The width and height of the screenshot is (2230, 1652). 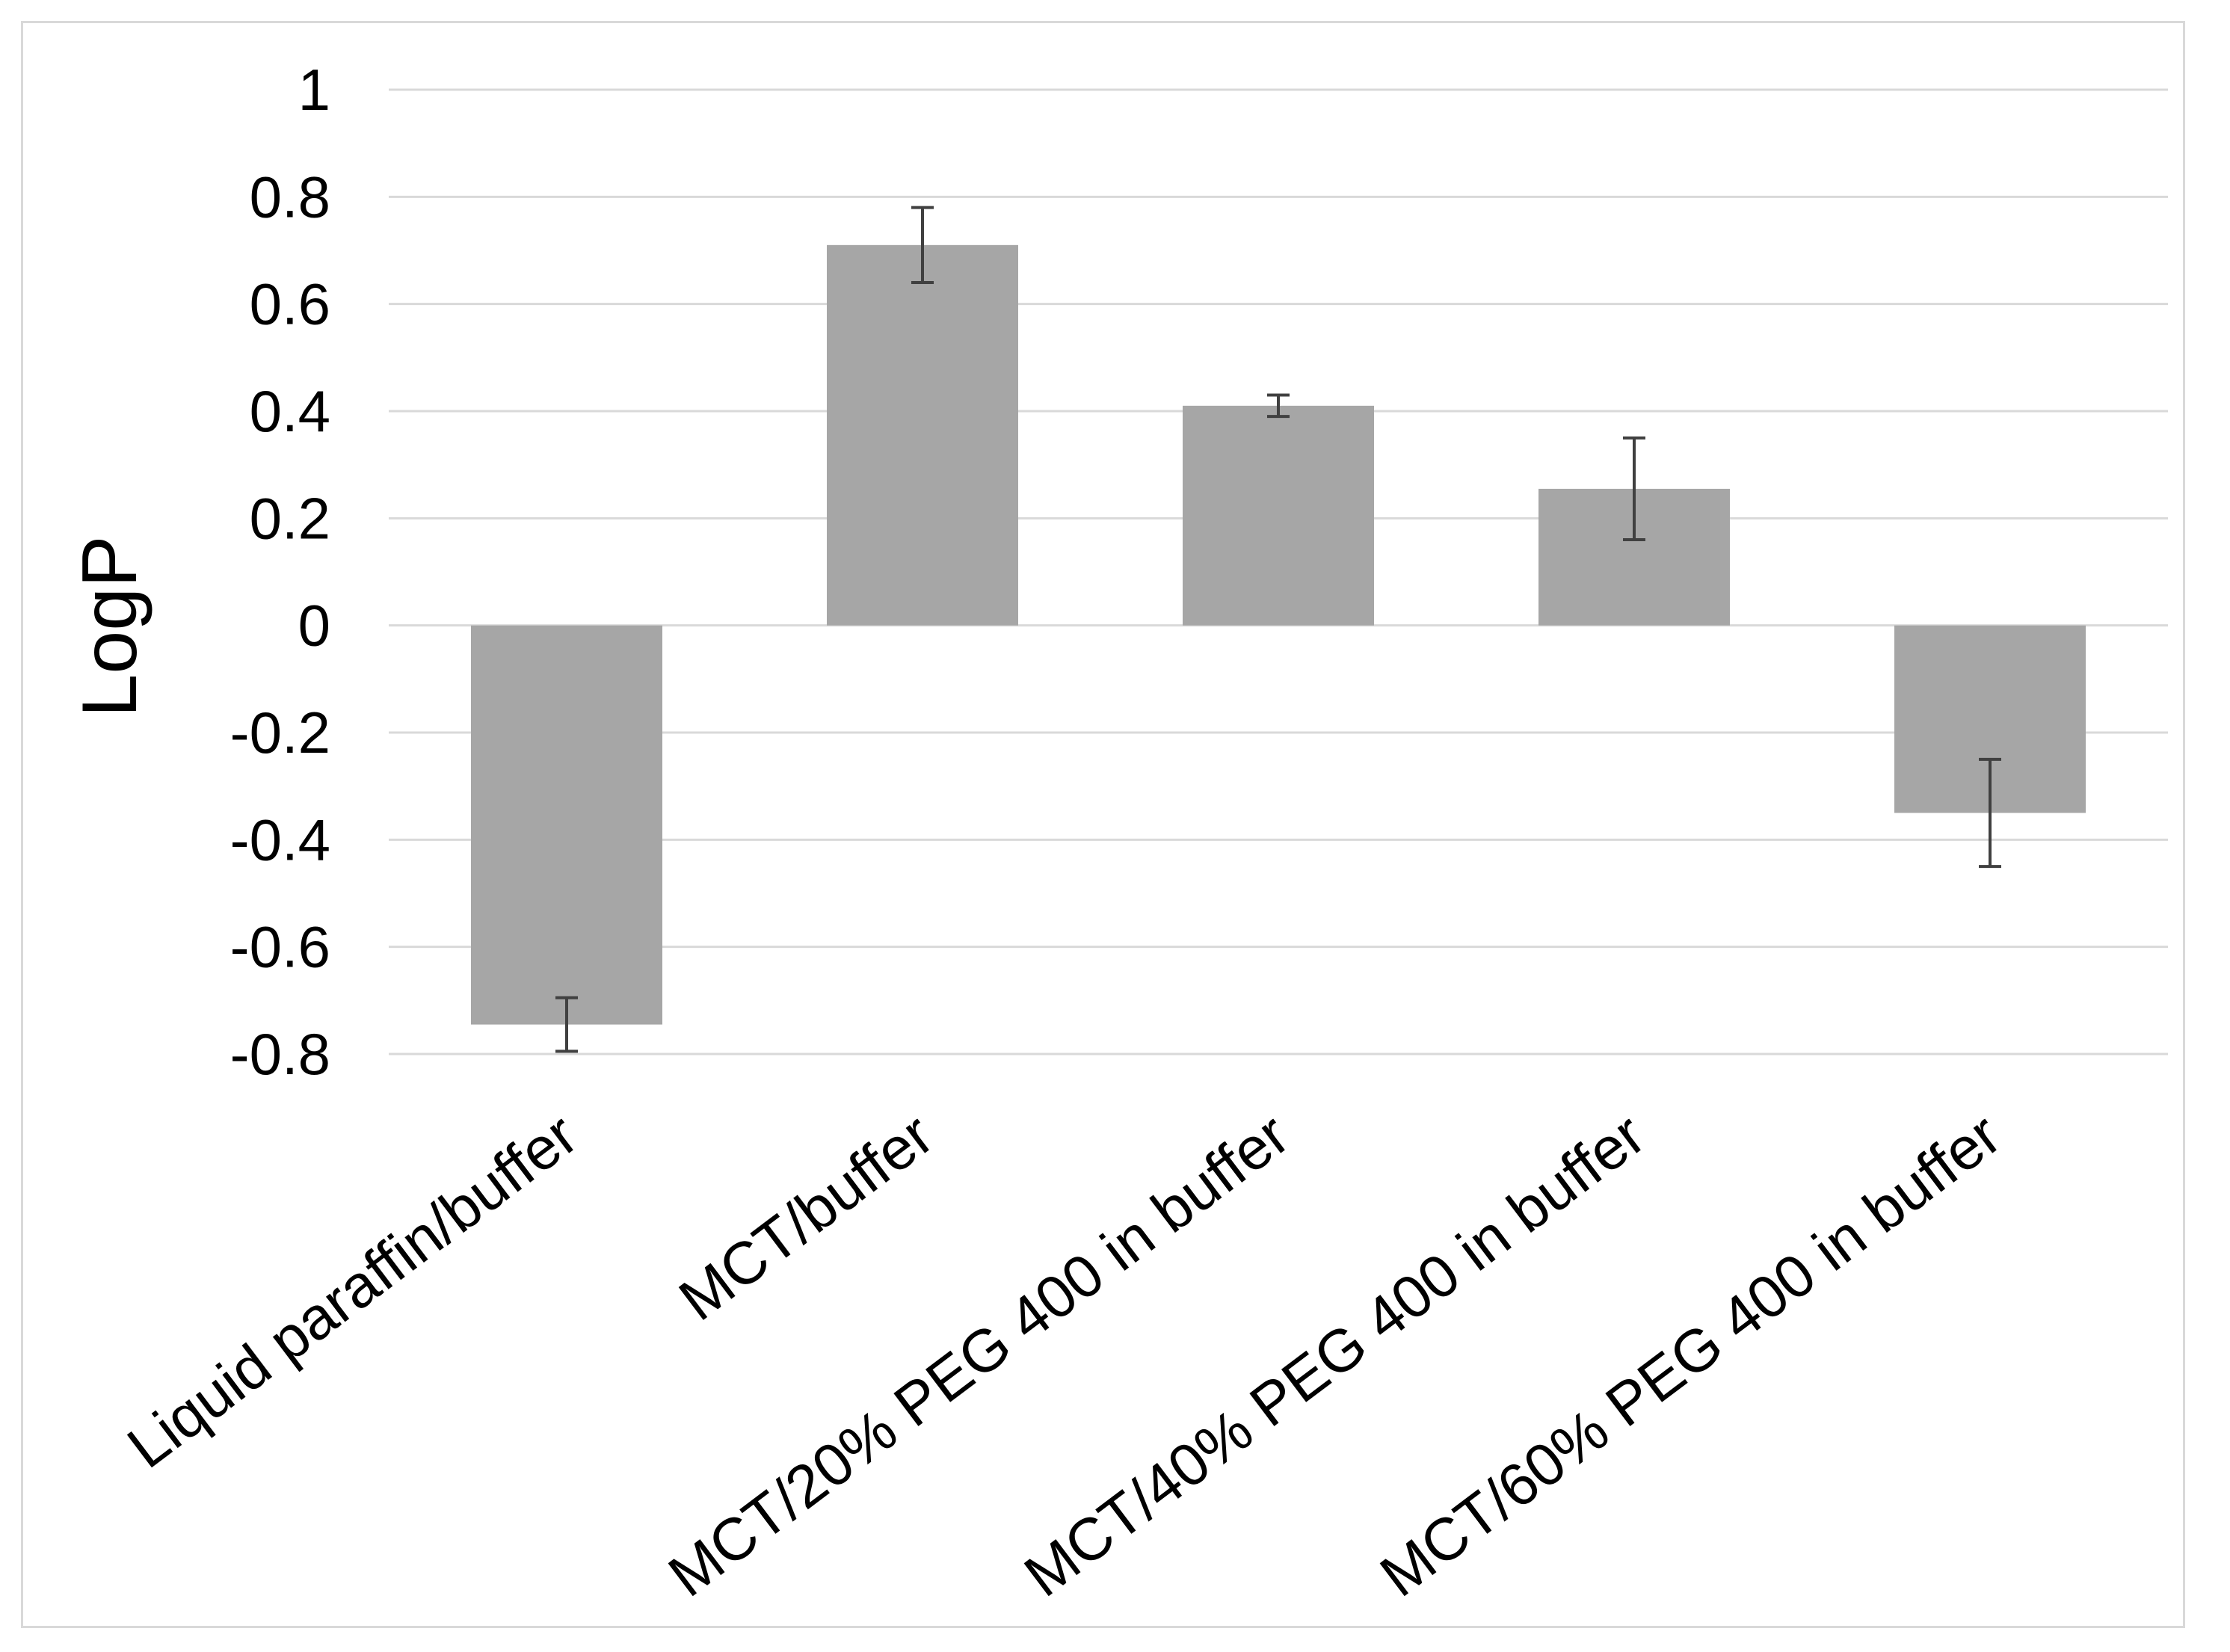 What do you see at coordinates (314, 90) in the screenshot?
I see `y-tick-label: 1` at bounding box center [314, 90].